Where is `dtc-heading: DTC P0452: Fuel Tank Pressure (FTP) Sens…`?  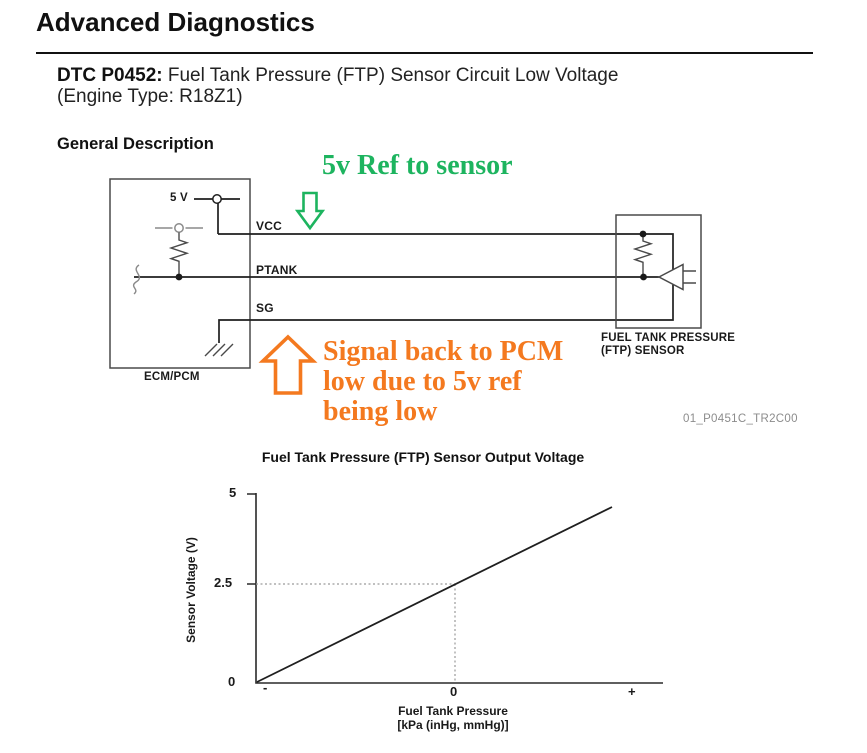 dtc-heading: DTC P0452: Fuel Tank Pressure (FTP) Sens… is located at coordinates (338, 86).